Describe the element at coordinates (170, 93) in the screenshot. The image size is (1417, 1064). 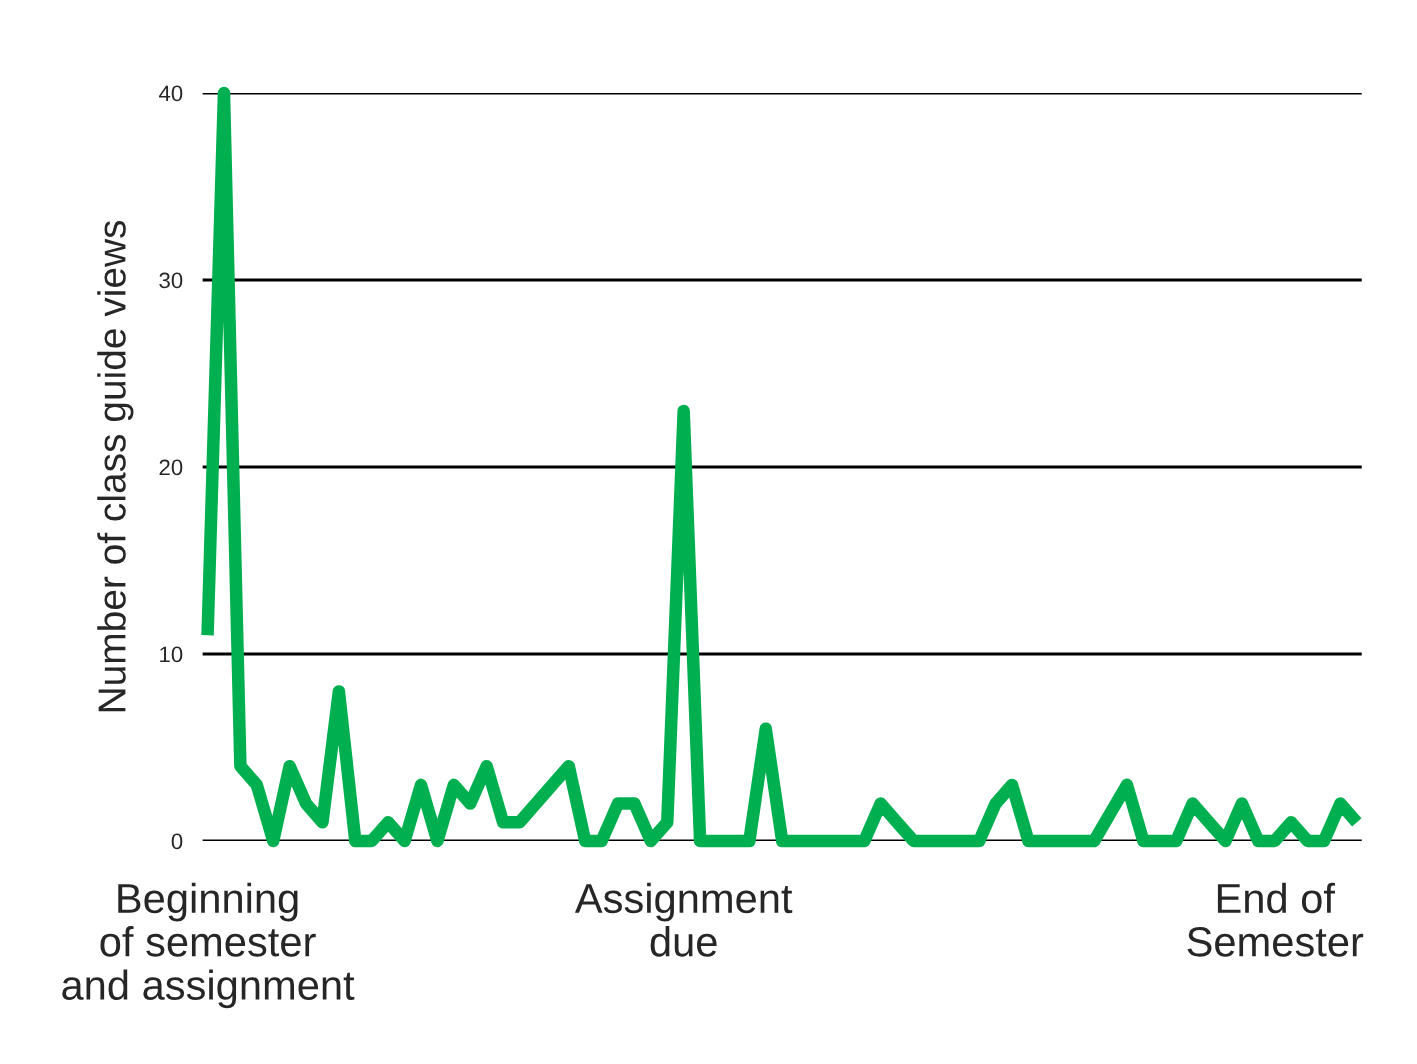
I see `y-tick-label: 40` at that location.